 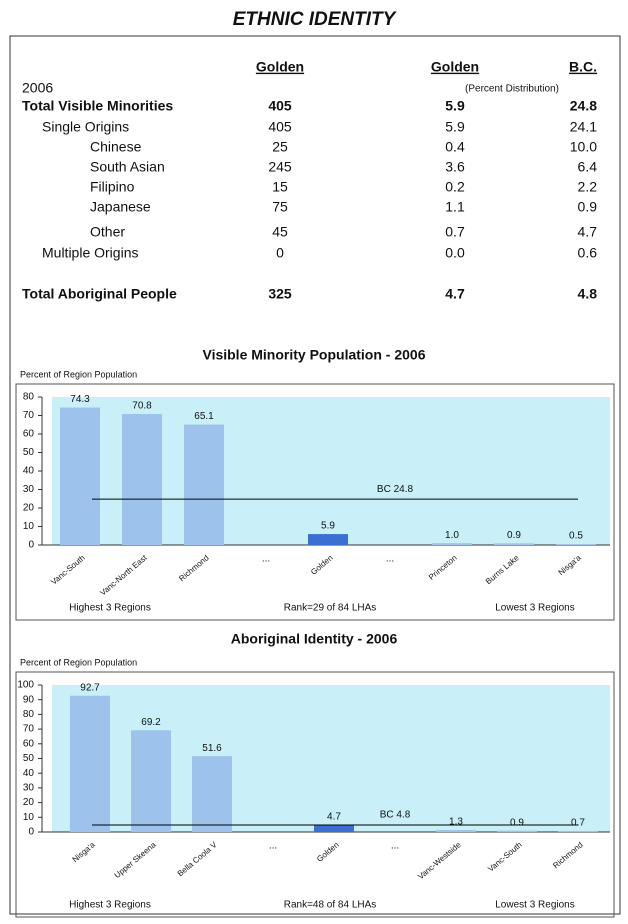 What do you see at coordinates (455, 187) in the screenshot?
I see `cell: 0.2` at bounding box center [455, 187].